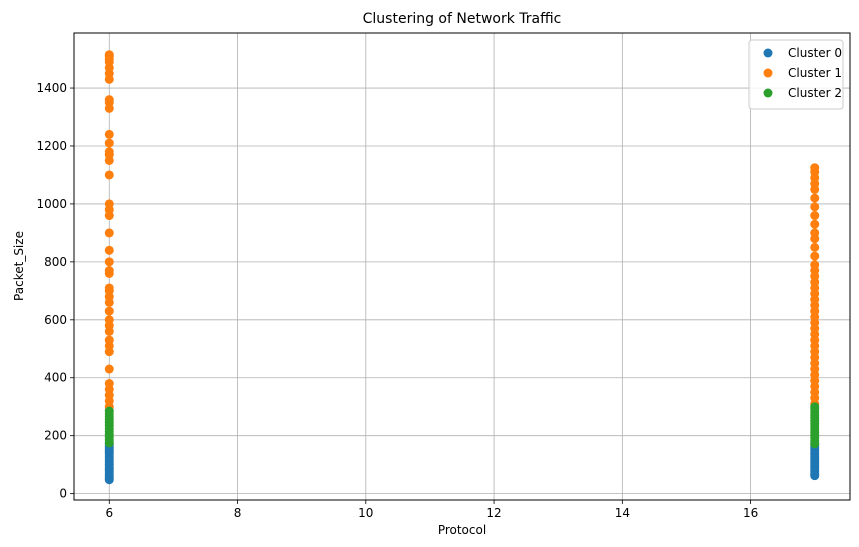 The image size is (859, 547). I want to click on x-tick-label: 16, so click(750, 513).